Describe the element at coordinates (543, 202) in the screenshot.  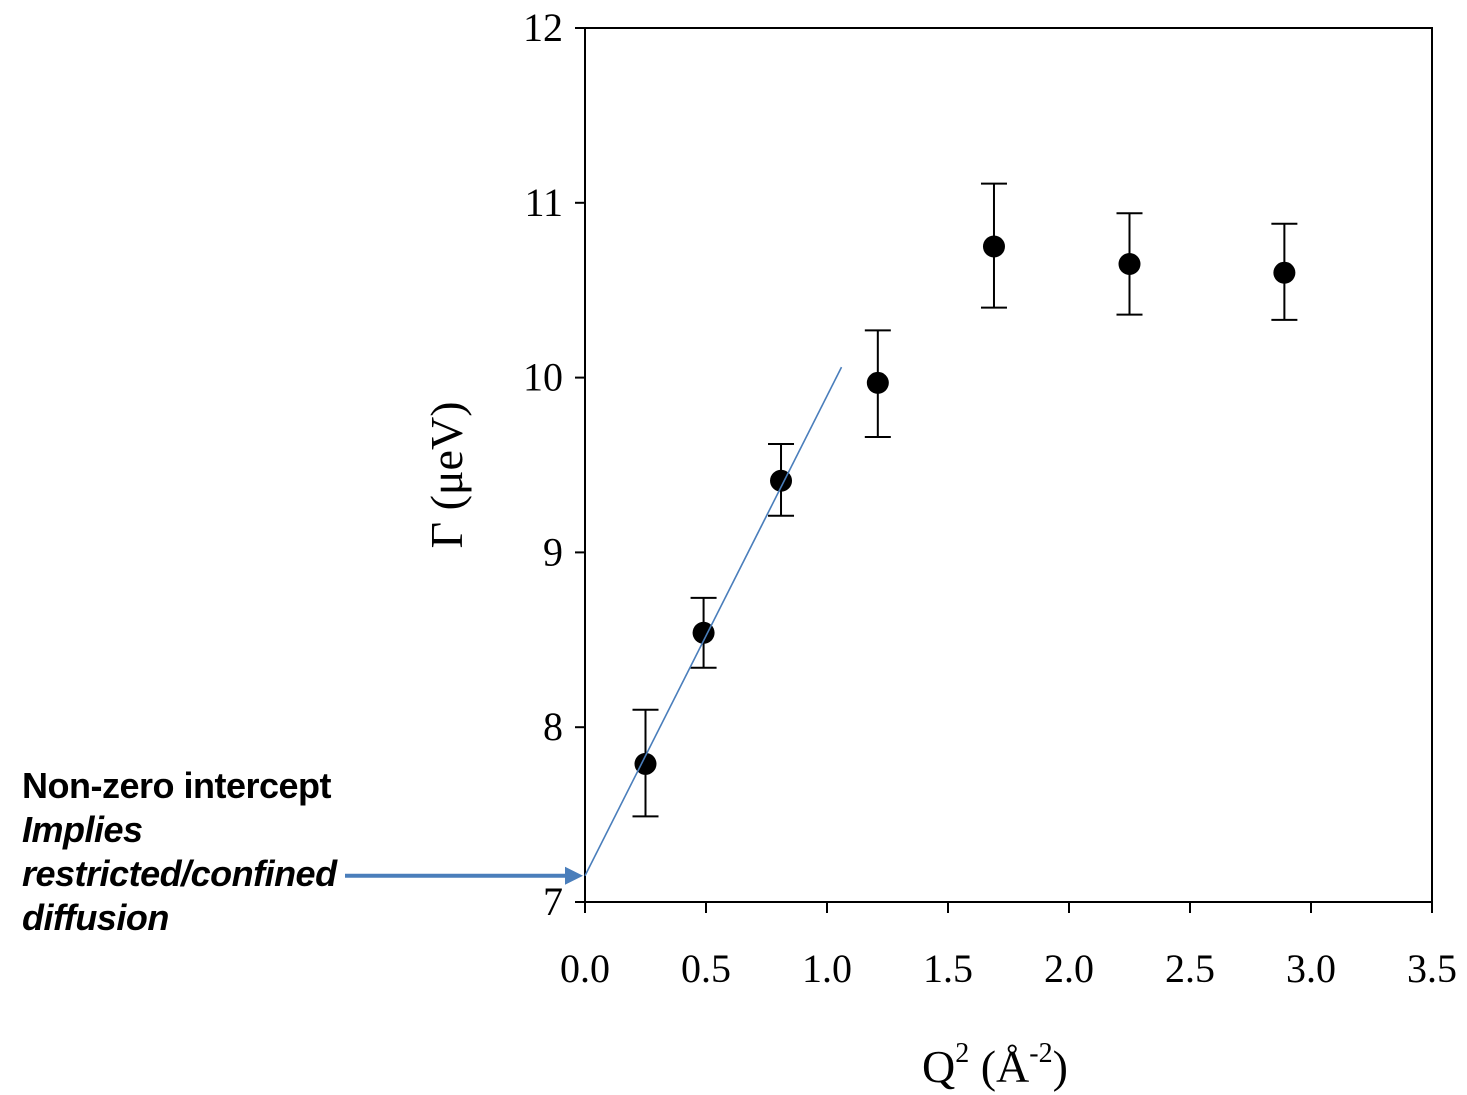
I see `y-tick-label: 11` at that location.